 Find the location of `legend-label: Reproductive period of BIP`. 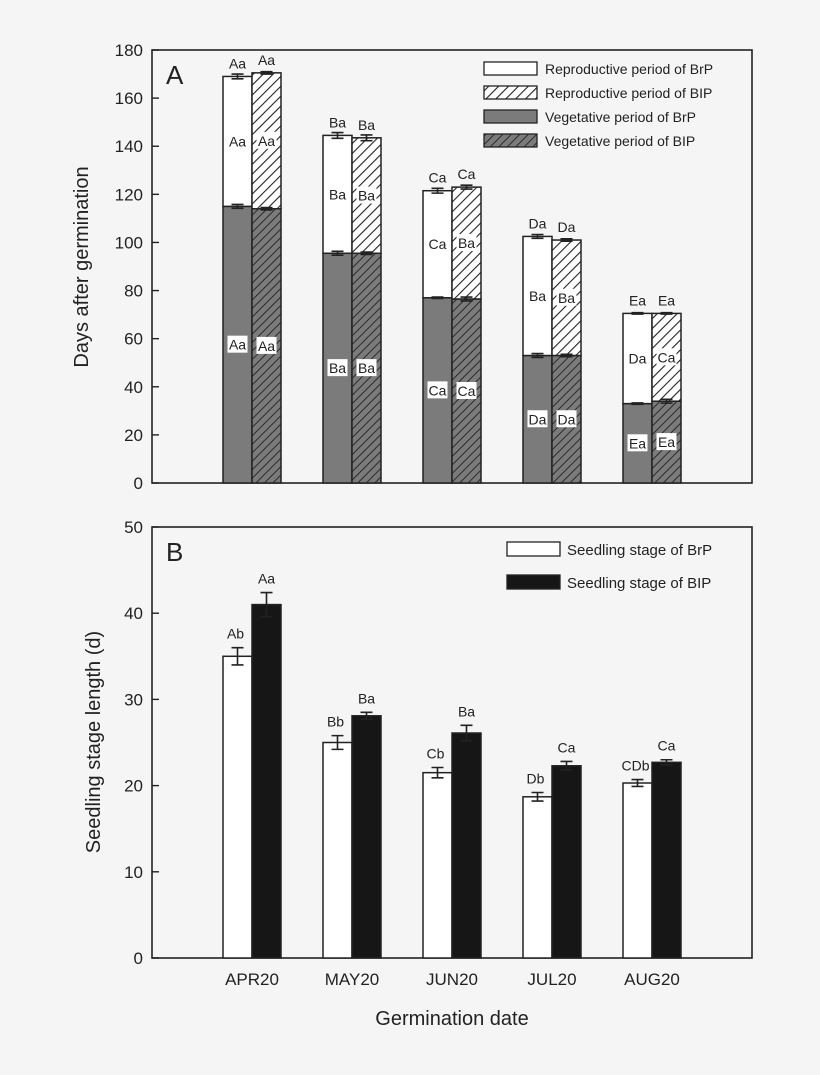

legend-label: Reproductive period of BIP is located at coordinates (628, 93).